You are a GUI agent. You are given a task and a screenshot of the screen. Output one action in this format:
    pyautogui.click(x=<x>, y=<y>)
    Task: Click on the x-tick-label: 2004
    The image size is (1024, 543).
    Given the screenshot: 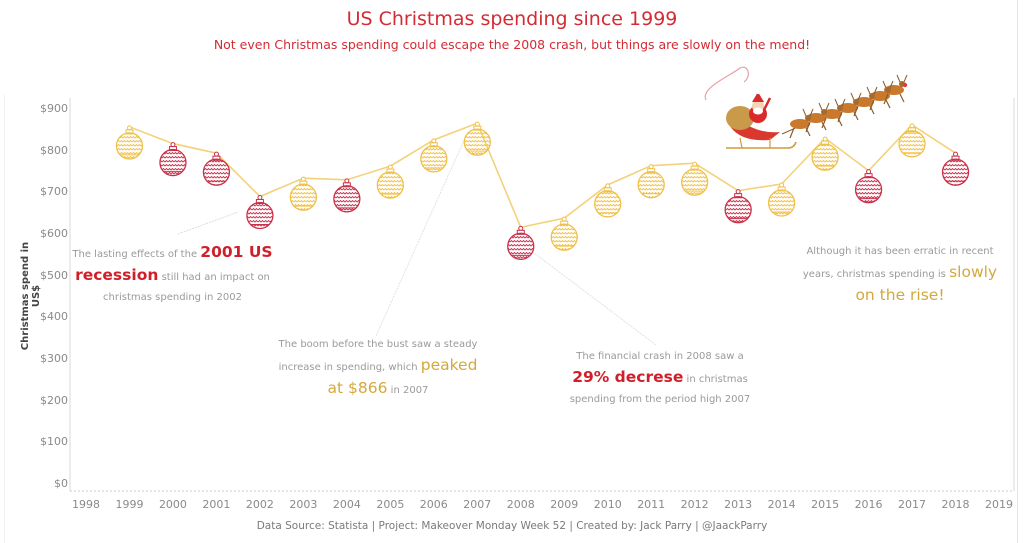 What is the action you would take?
    pyautogui.click(x=346, y=504)
    